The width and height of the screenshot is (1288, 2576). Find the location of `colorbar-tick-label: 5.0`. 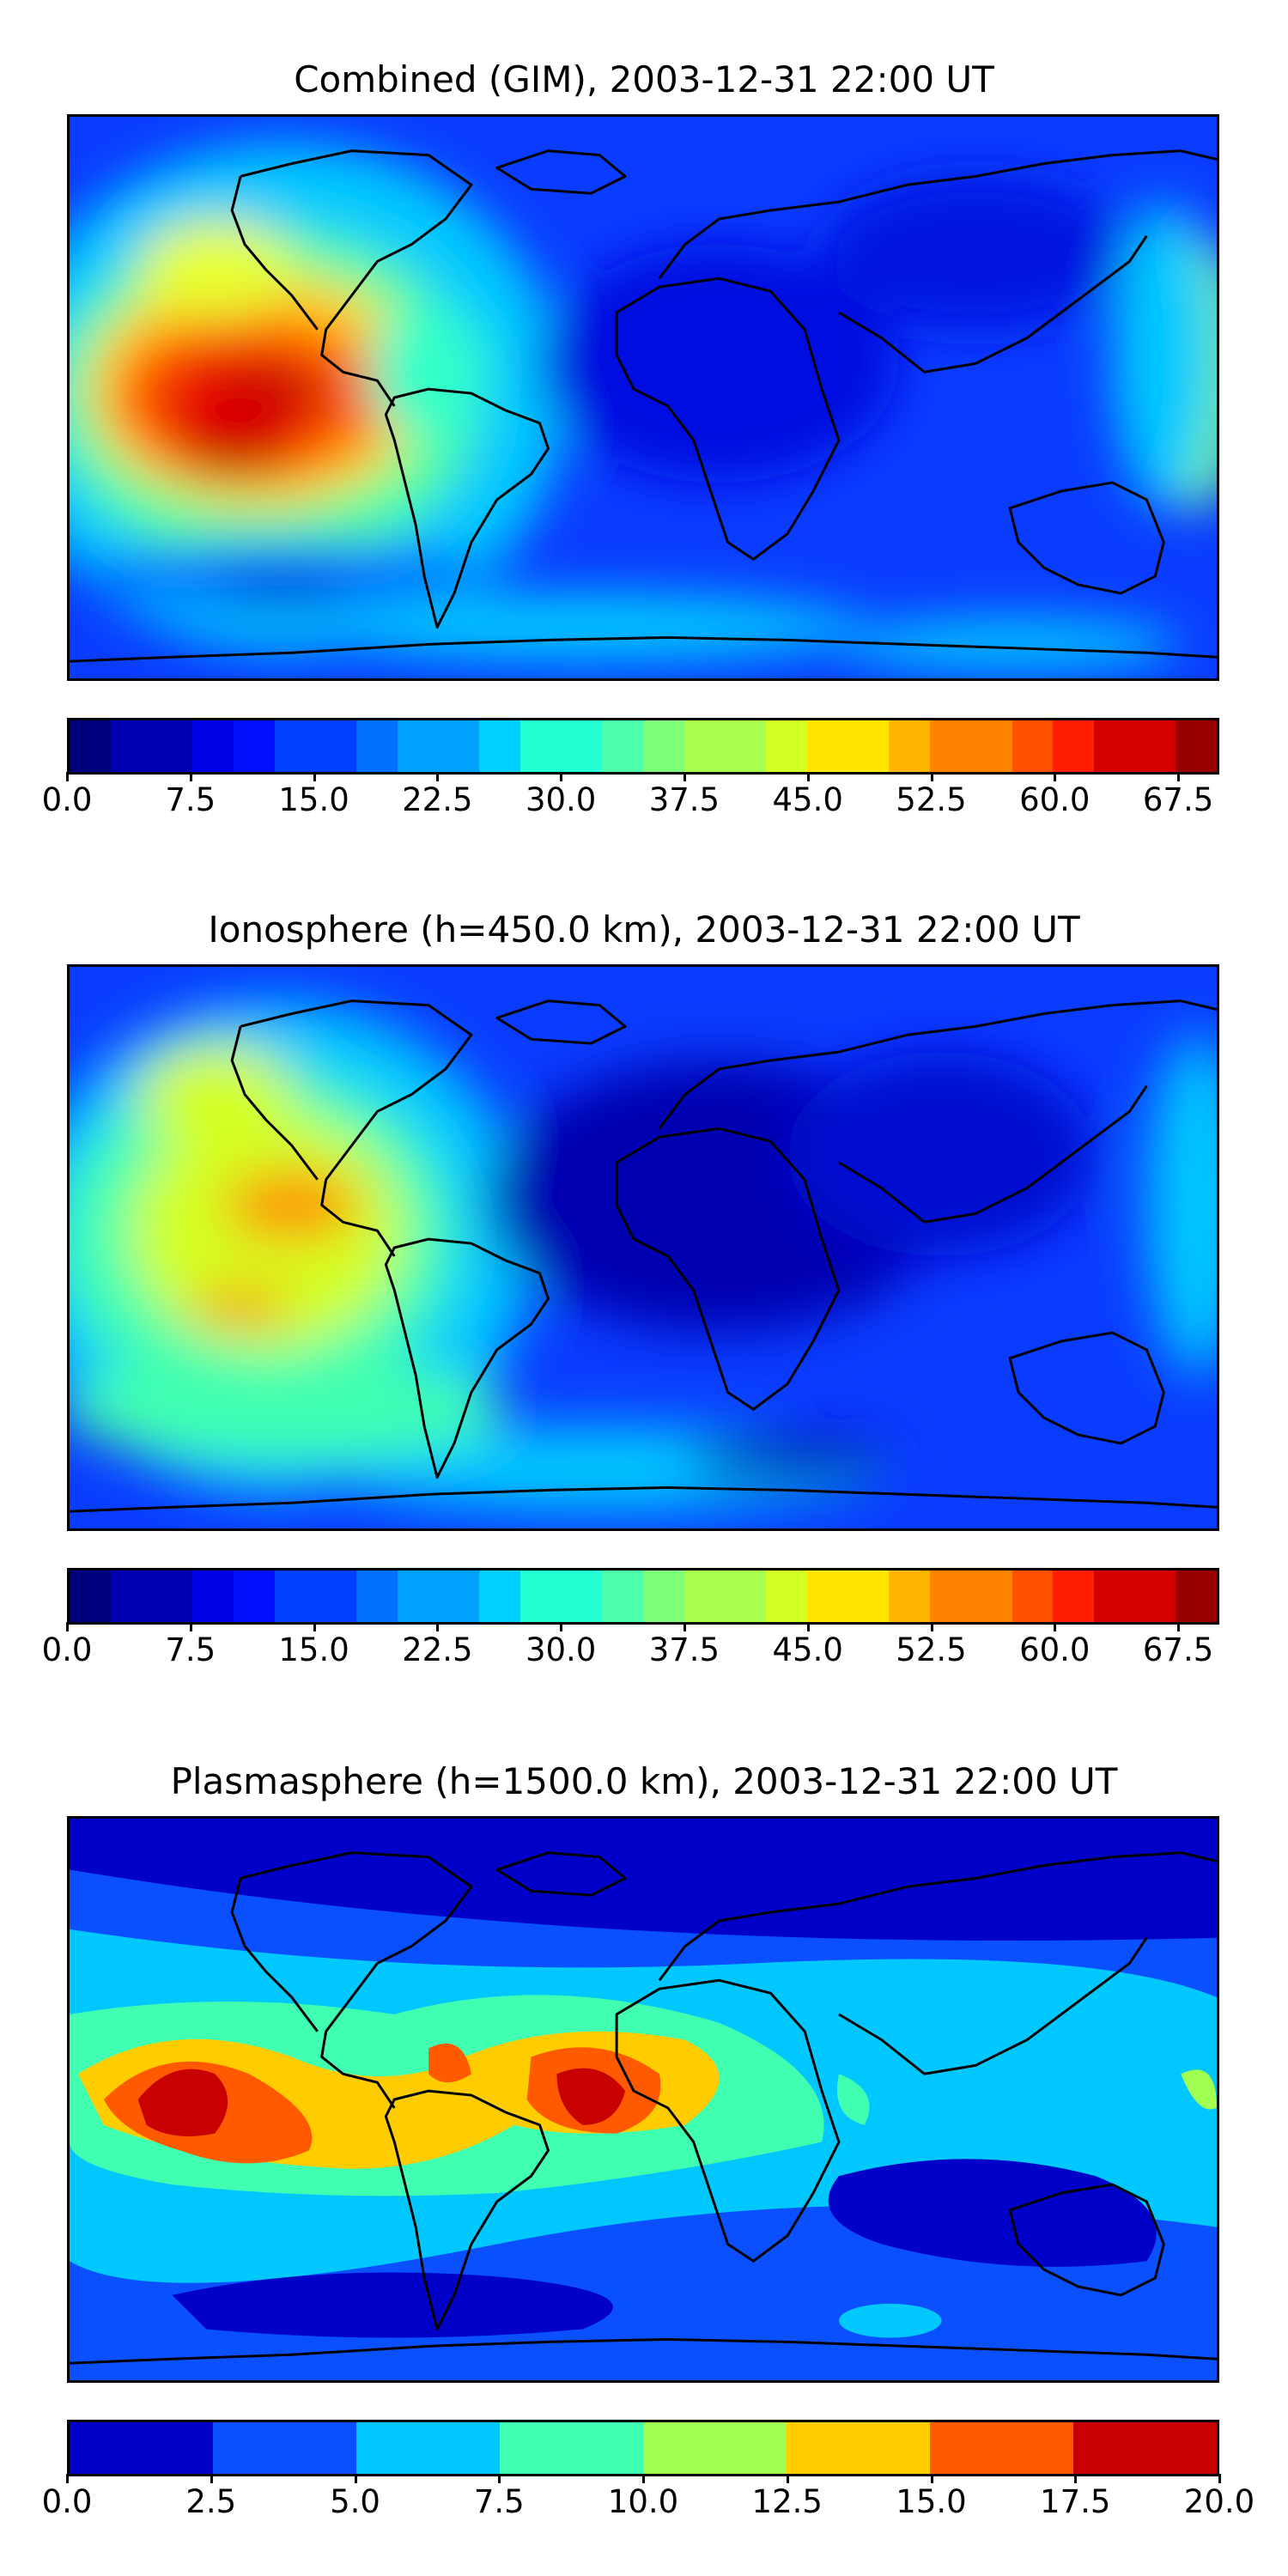

colorbar-tick-label: 5.0 is located at coordinates (355, 2501).